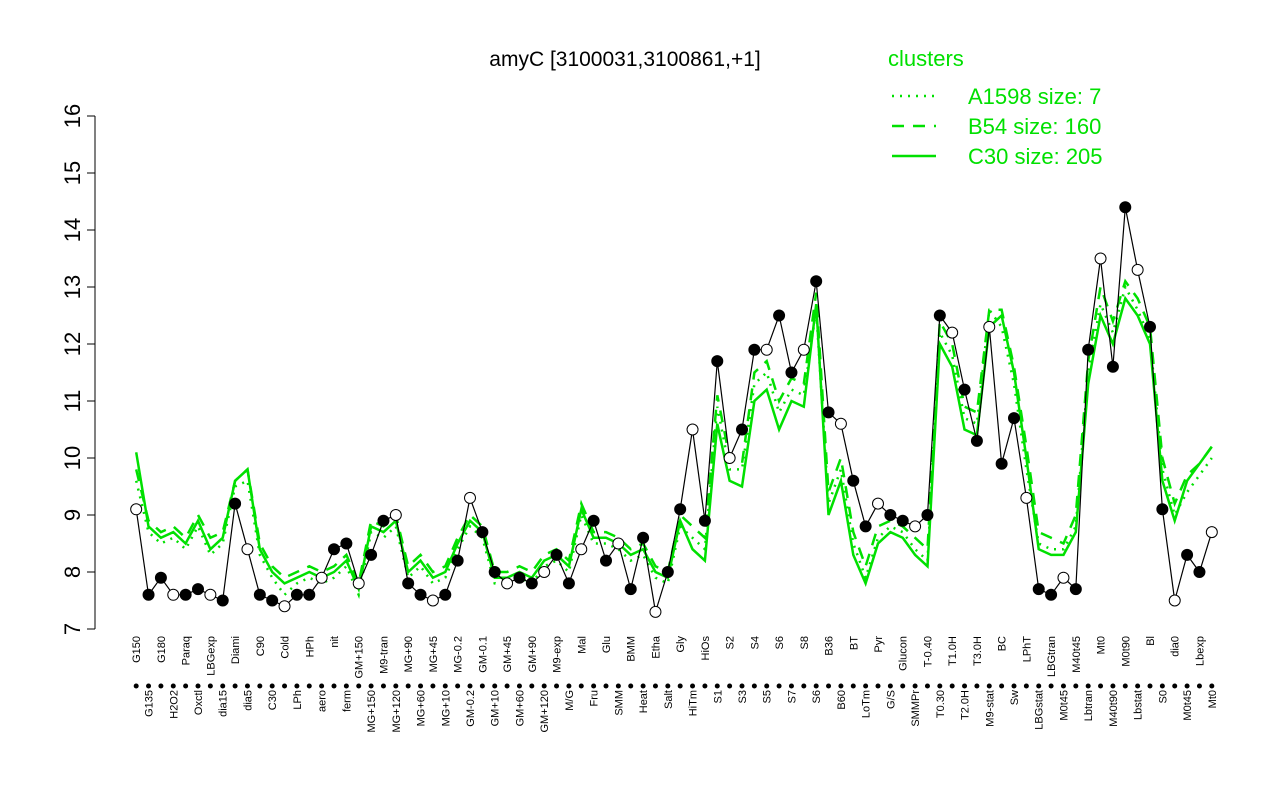  Describe the element at coordinates (582, 645) in the screenshot. I see `x-tick-label: Mal` at that location.